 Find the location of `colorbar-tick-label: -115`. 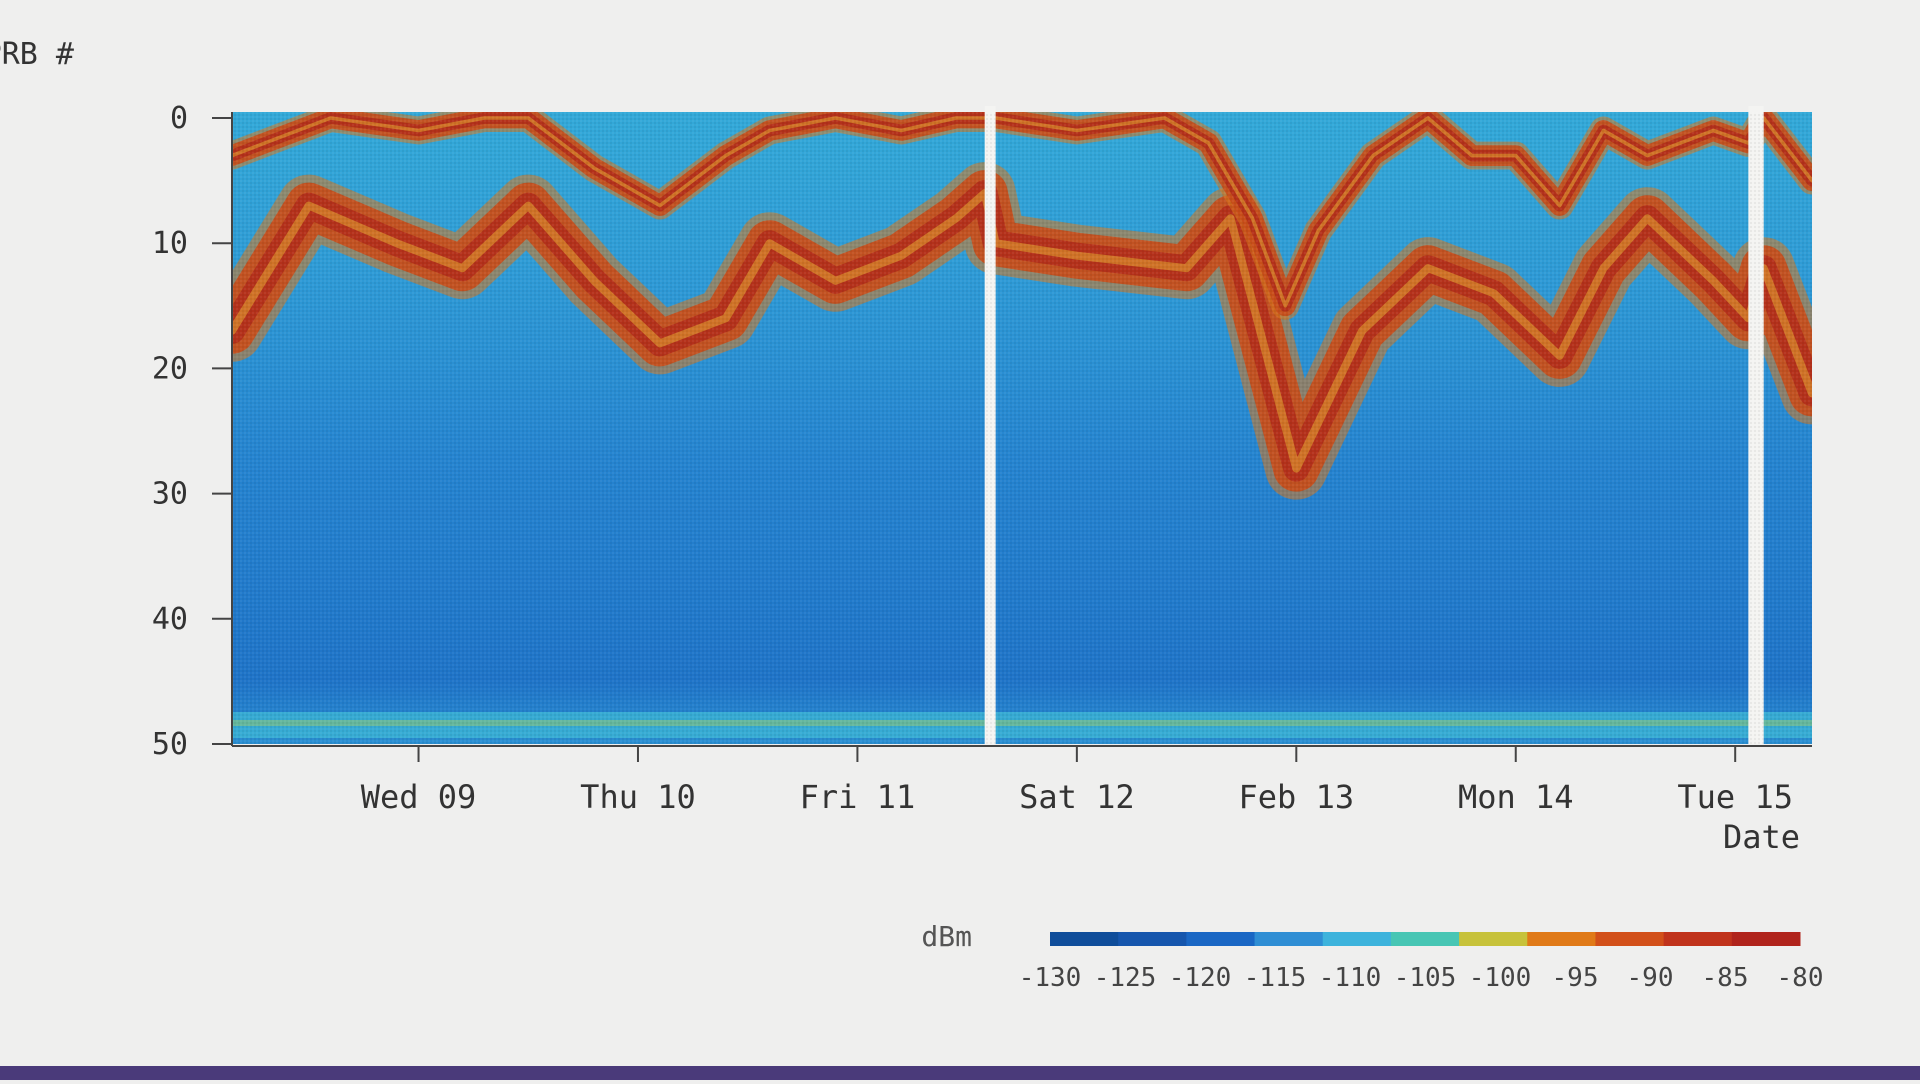

colorbar-tick-label: -115 is located at coordinates (1275, 978).